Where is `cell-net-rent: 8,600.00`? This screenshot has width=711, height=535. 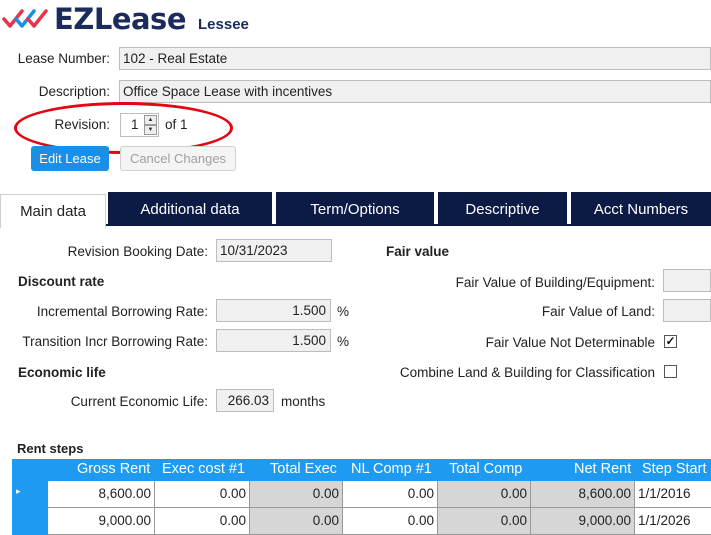 cell-net-rent: 8,600.00 is located at coordinates (583, 494).